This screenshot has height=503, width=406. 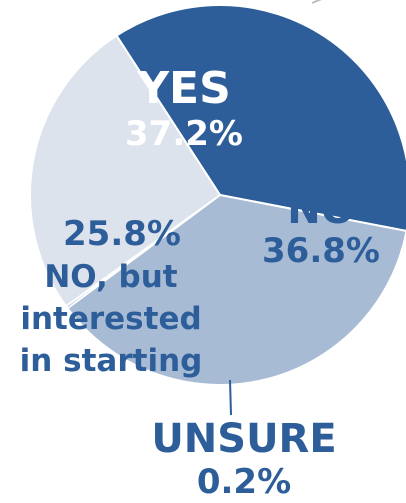 I want to click on unsure-label: UNSURE, so click(x=243, y=439).